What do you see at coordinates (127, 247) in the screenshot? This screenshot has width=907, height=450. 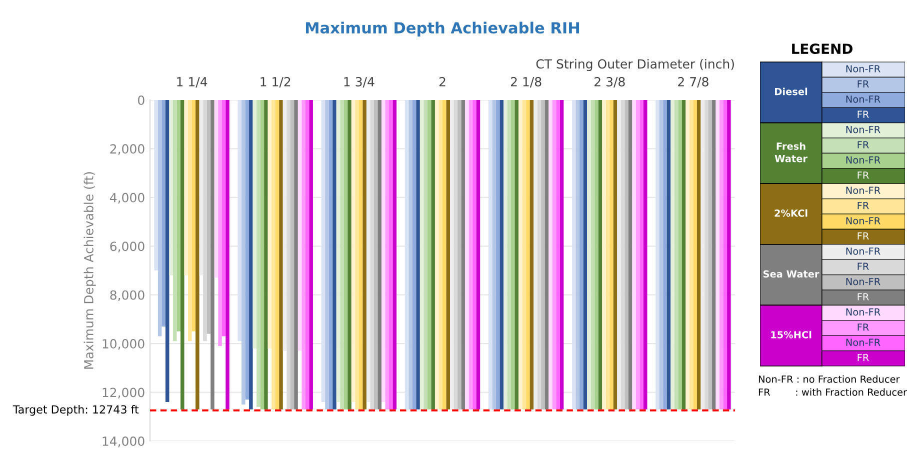 I see `y-tick-label: 6,000` at bounding box center [127, 247].